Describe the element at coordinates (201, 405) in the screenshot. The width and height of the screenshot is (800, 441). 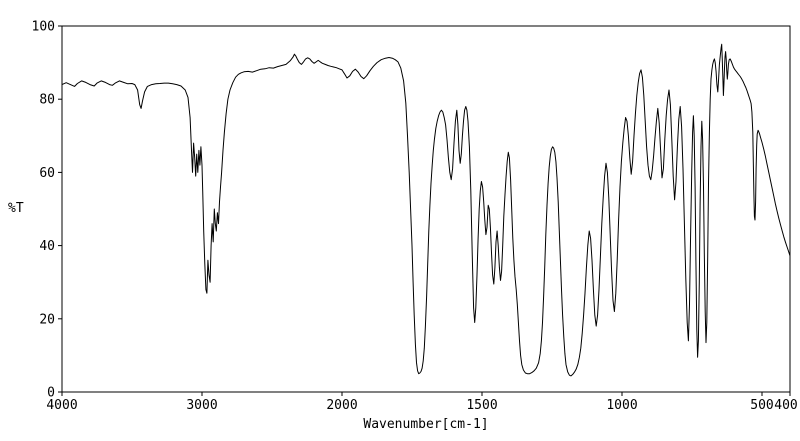
I see `x-tick-label: 3000` at that location.